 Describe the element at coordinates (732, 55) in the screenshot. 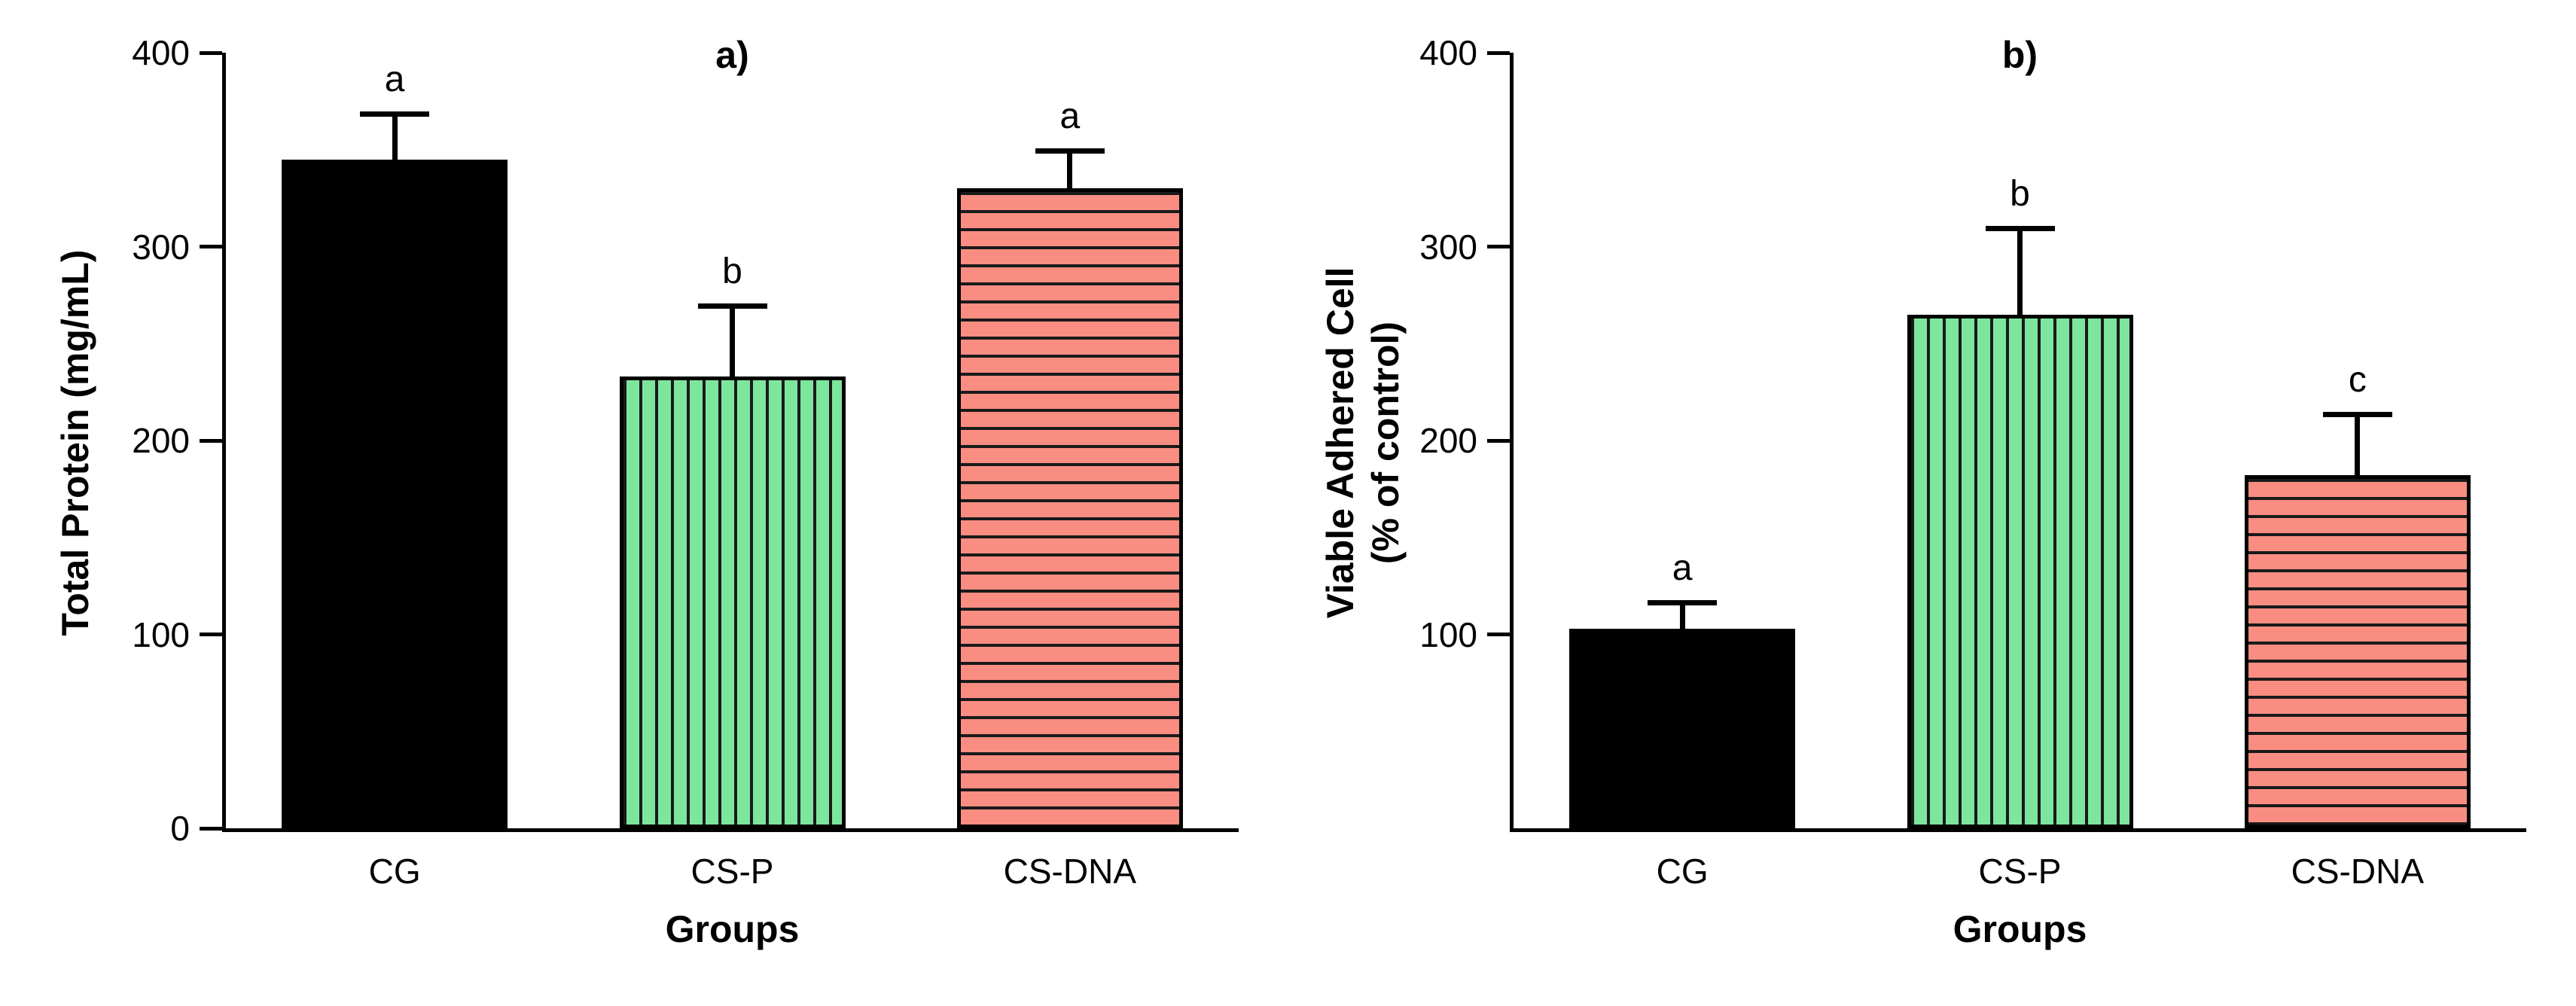

I see `panel-title-a: a)` at that location.